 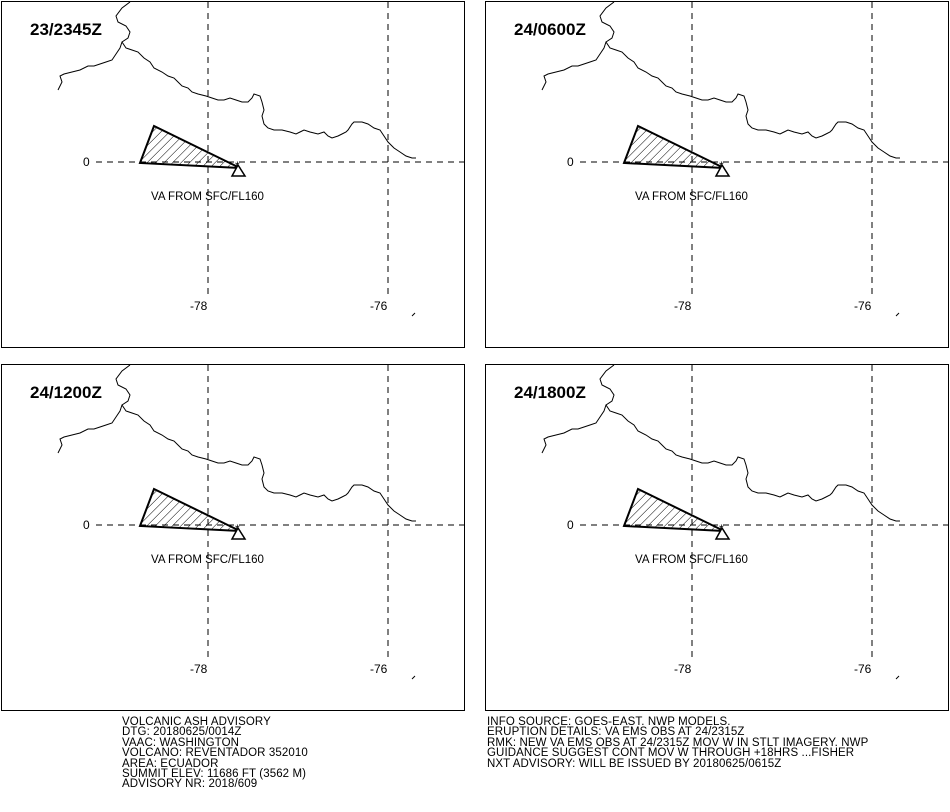 What do you see at coordinates (66, 392) in the screenshot?
I see `panel-valid-time: 24/1200Z` at bounding box center [66, 392].